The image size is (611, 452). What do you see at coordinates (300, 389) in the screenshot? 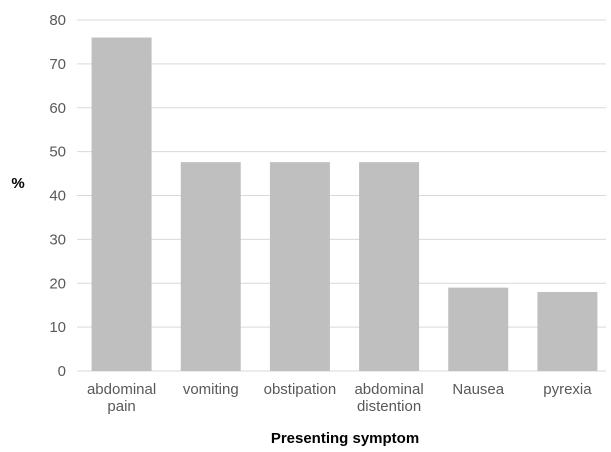
I see `x-category-label: obstipation` at bounding box center [300, 389].